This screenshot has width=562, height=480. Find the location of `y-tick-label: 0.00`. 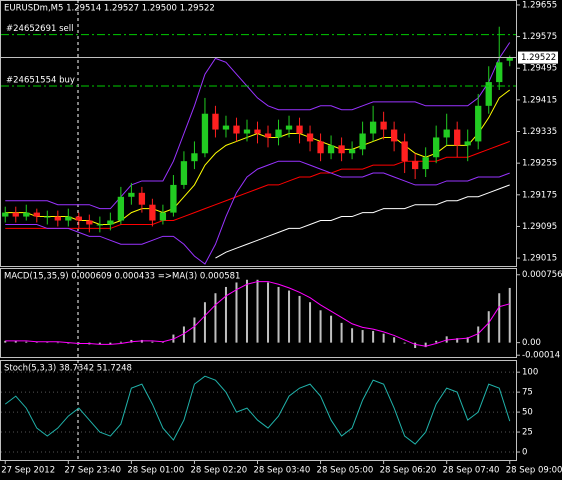

y-tick-label: 0.00 is located at coordinates (531, 343).